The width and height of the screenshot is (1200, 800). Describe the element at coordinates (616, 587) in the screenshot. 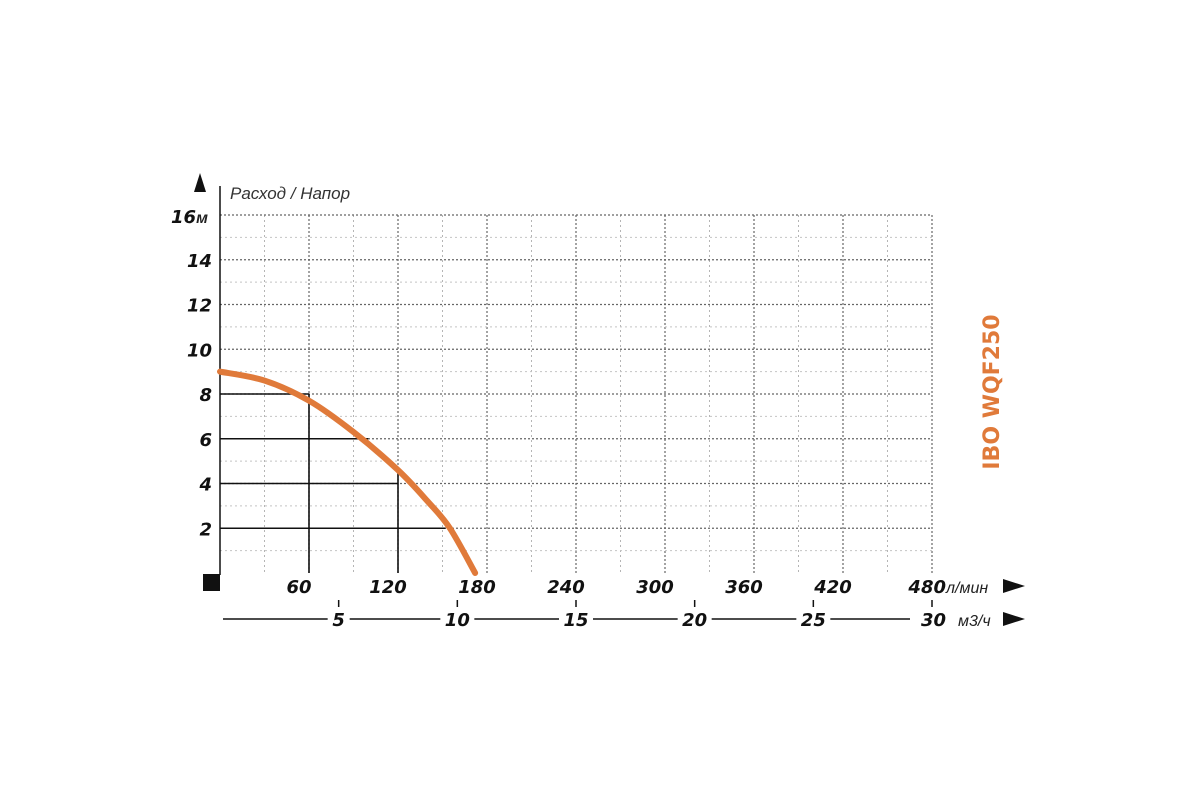

I see `x-tick-labels-primary: 60 120 180 240 300 360 420 480` at that location.